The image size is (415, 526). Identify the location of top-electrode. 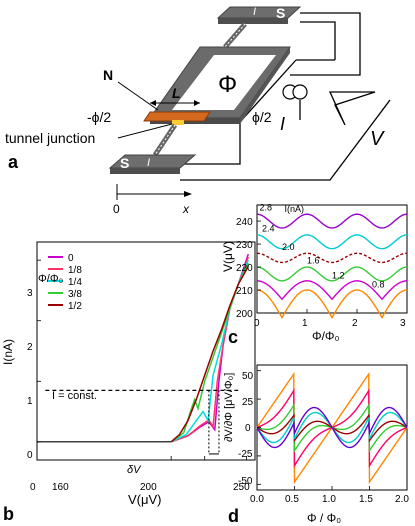
(259, 12).